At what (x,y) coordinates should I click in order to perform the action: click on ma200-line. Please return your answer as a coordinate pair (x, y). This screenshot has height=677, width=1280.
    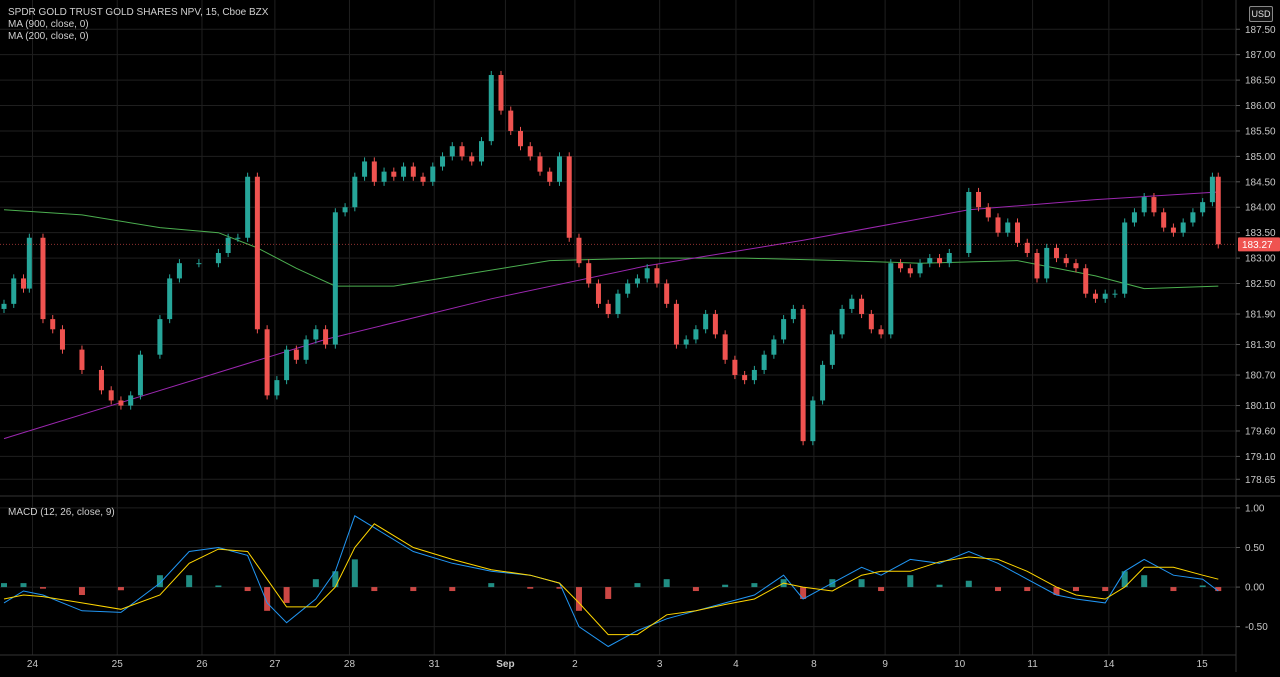
    Looking at the image, I should click on (611, 249).